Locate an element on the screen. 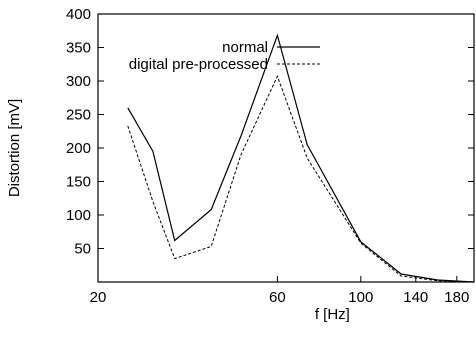 The height and width of the screenshot is (354, 476). y-tick-label: 300 is located at coordinates (78, 81).